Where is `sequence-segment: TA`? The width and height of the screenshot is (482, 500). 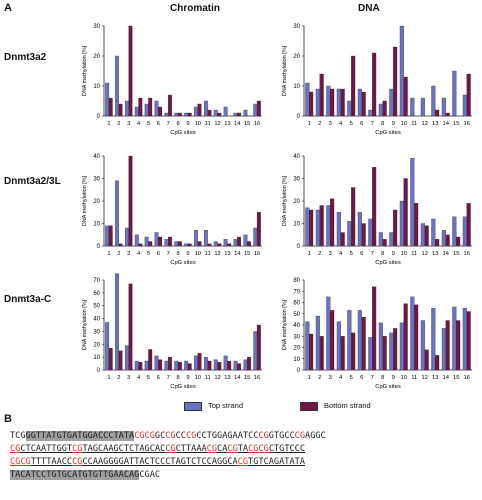
sequence-segment: TA is located at coordinates (243, 449).